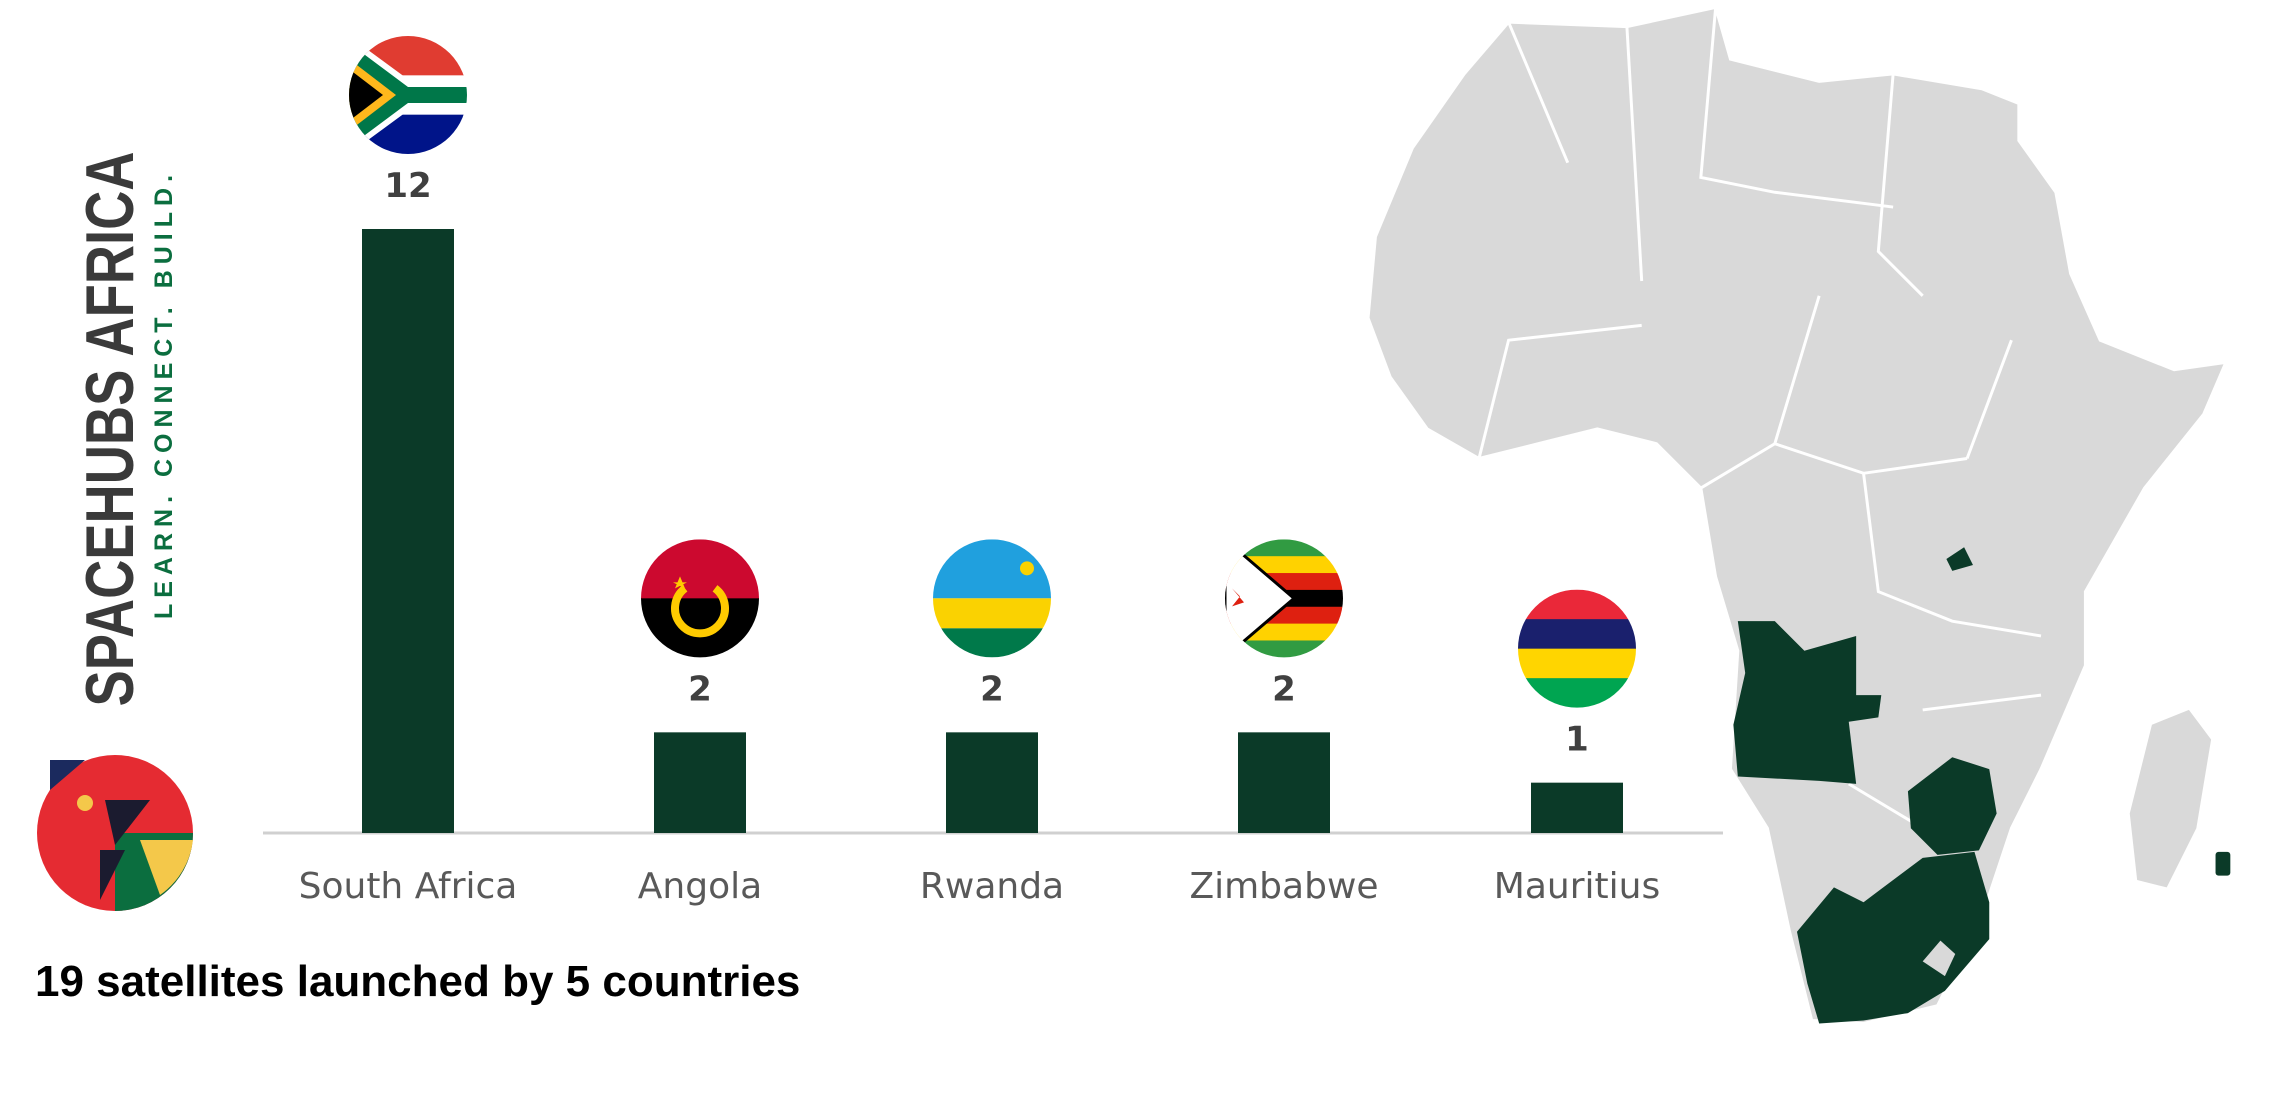 The image size is (2285, 1112). Describe the element at coordinates (1283, 886) in the screenshot. I see `x-tick-label: Zimbabwe` at that location.